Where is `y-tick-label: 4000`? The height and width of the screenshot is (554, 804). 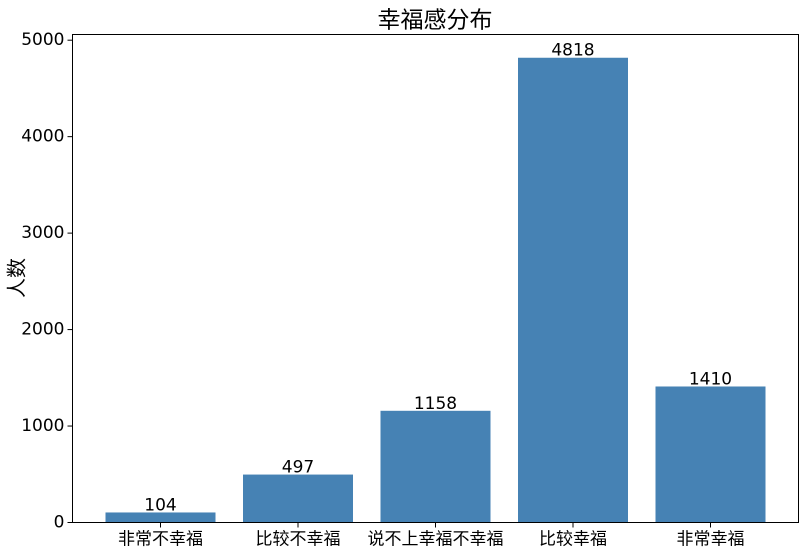
y-tick-label: 4000 is located at coordinates (42, 137).